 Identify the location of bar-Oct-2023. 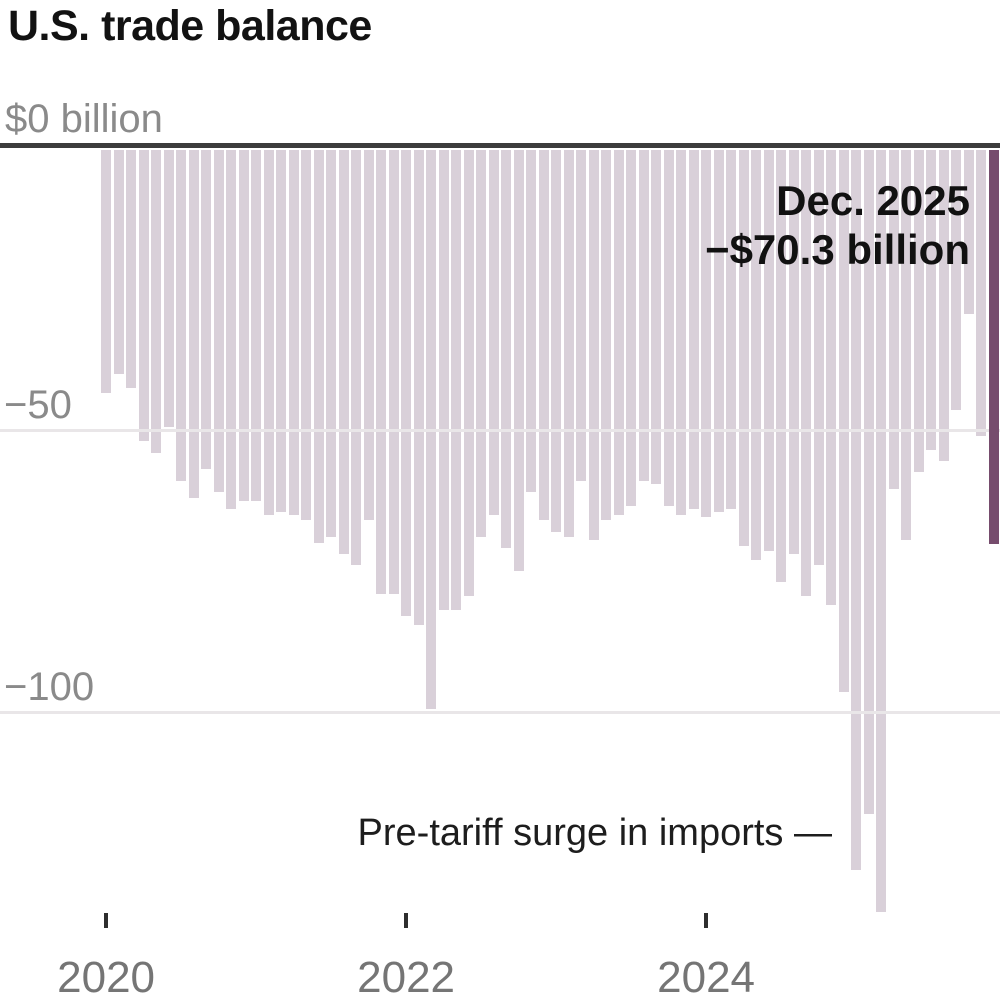
(668, 328).